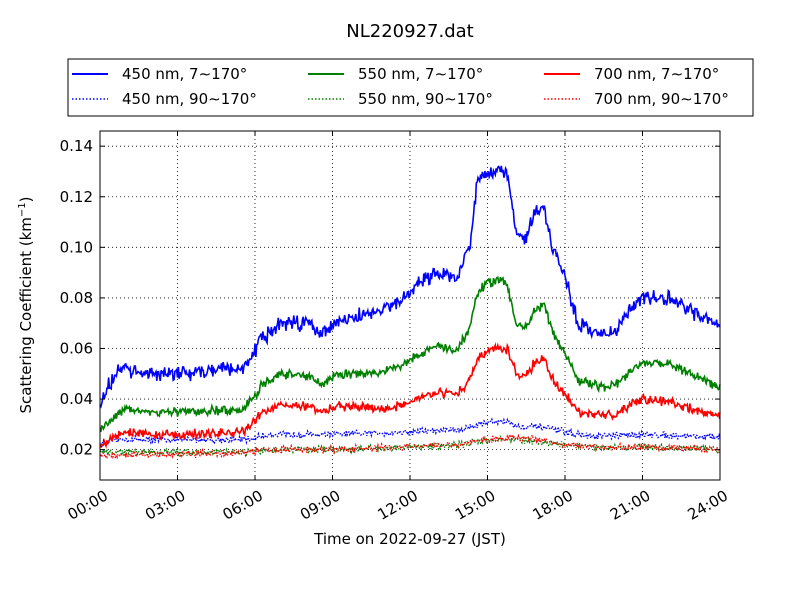 This screenshot has width=800, height=600. I want to click on x-tick-label: 24:00, so click(708, 505).